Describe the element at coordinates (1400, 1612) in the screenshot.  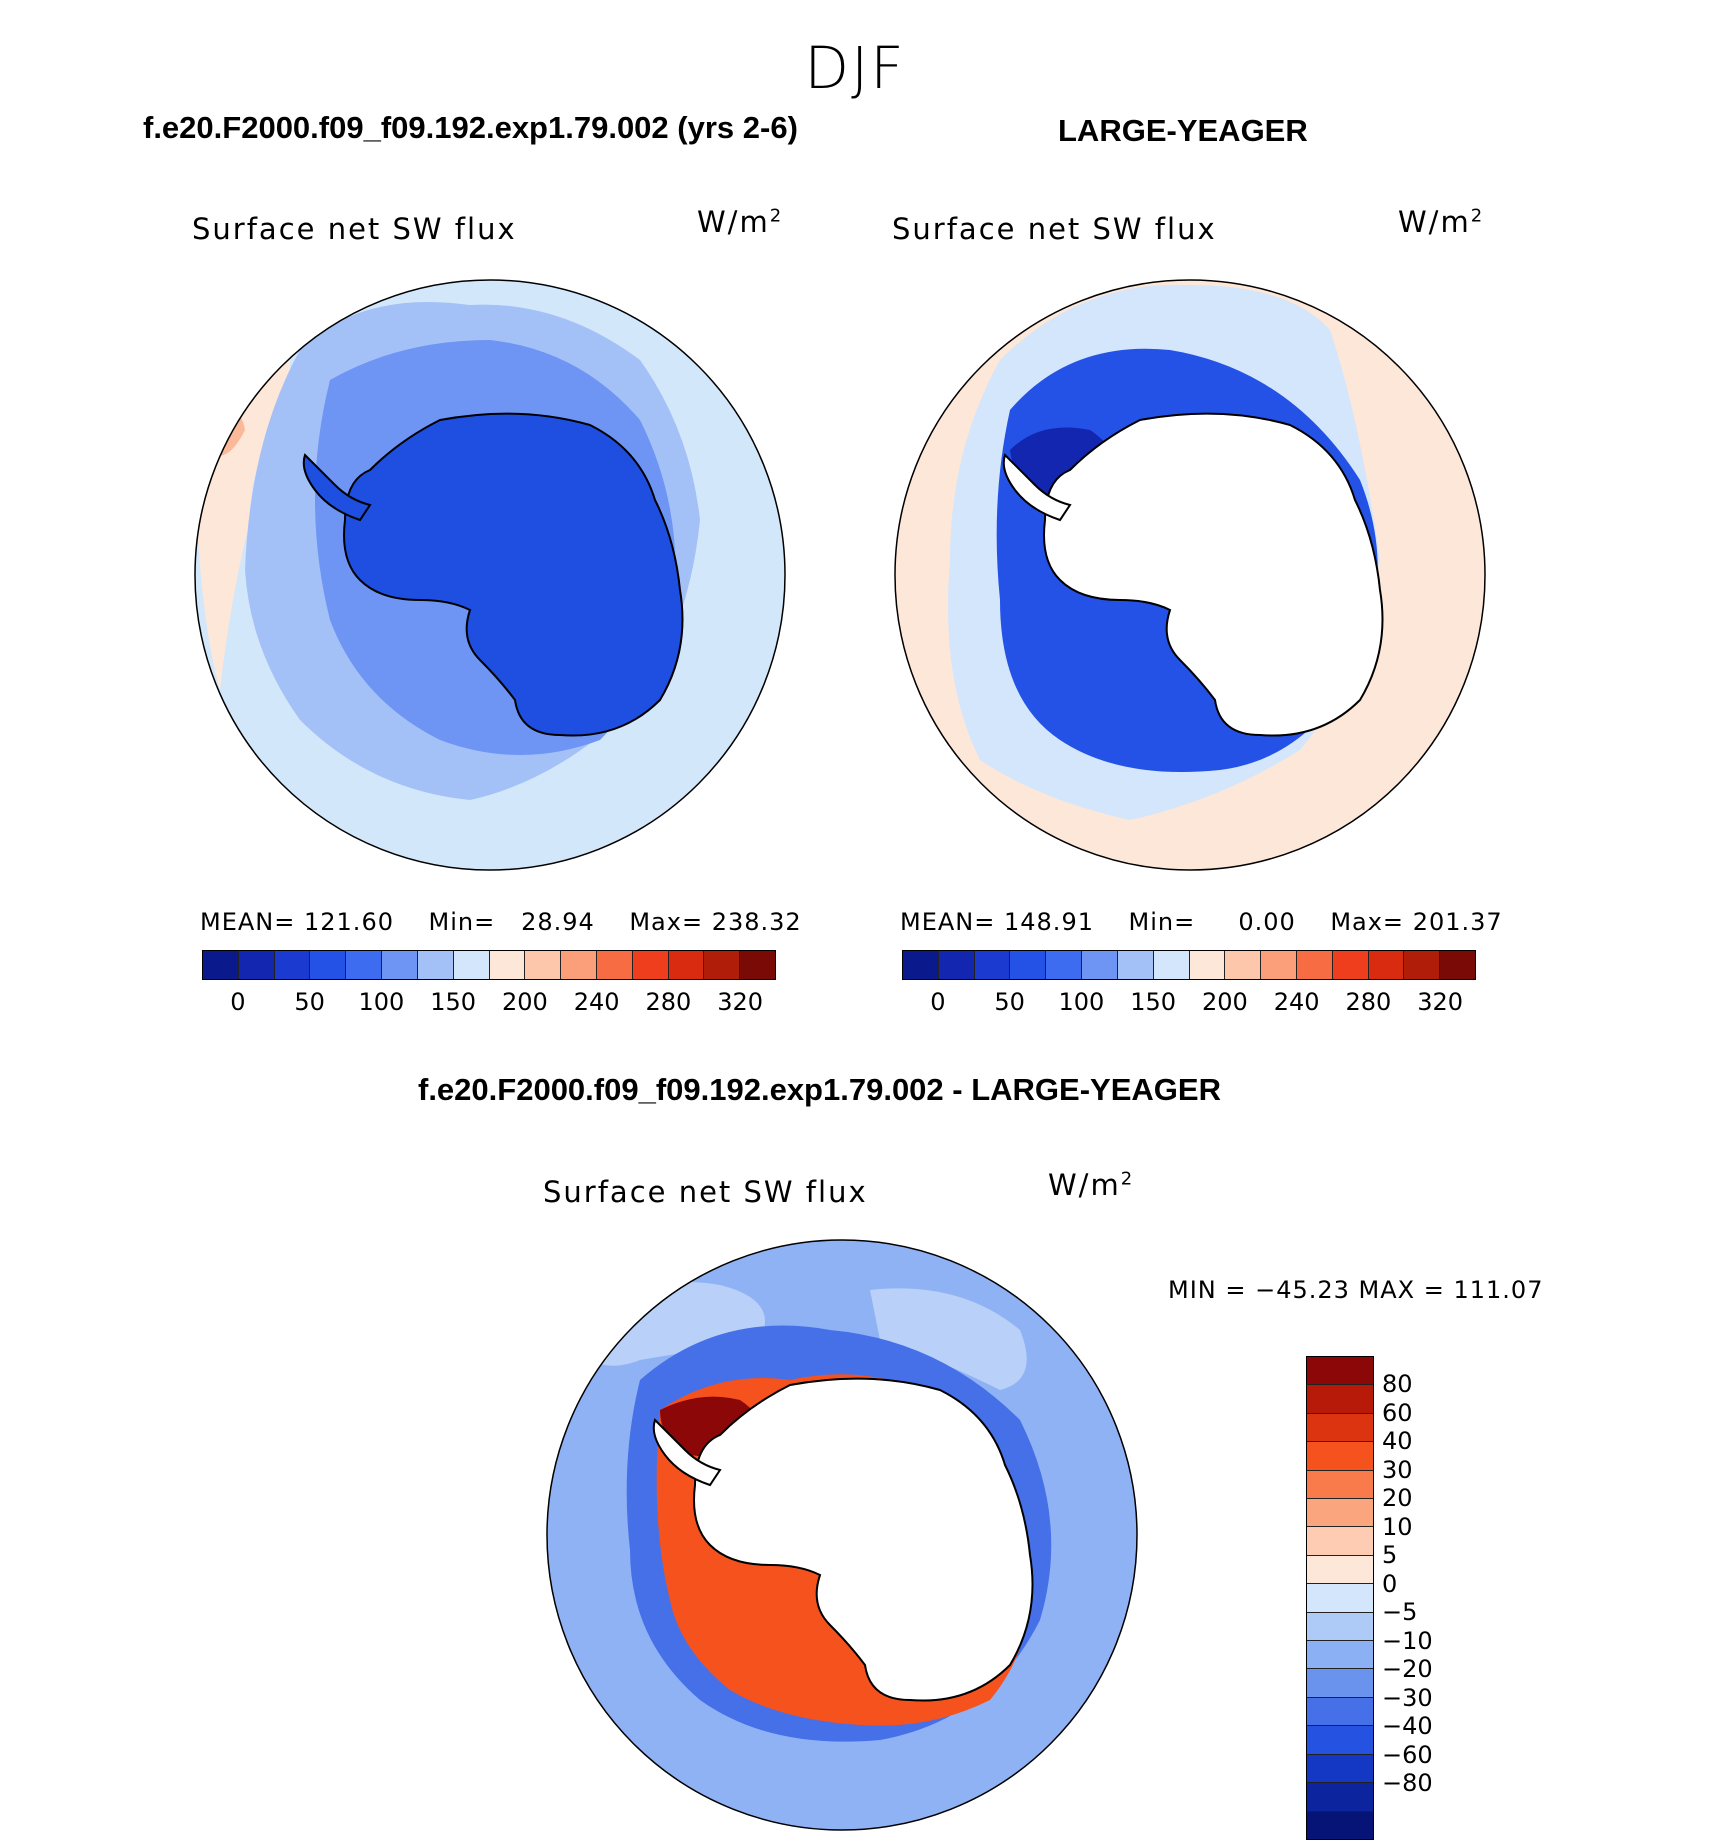
I see `colorbar-tick-label: −5` at that location.